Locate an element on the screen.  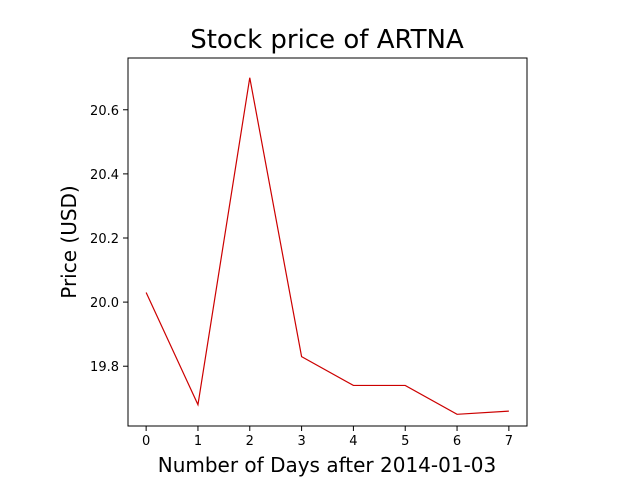
y-tick-label: 20.6 is located at coordinates (104, 111).